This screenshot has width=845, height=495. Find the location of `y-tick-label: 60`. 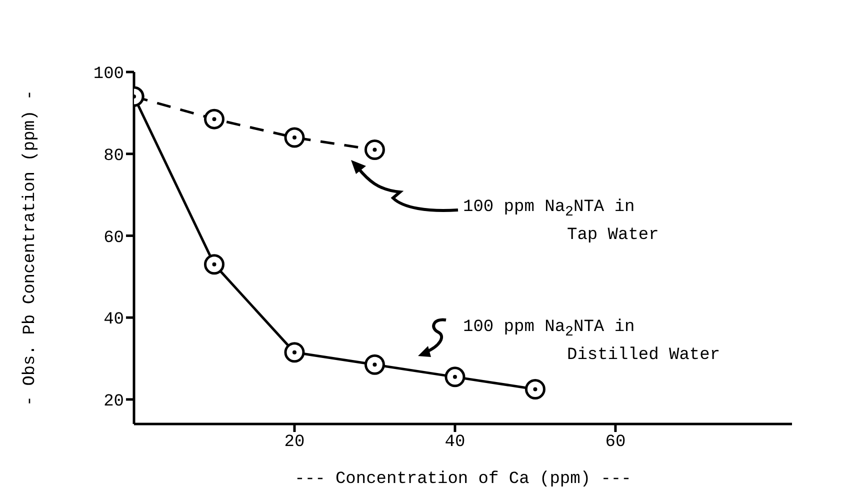

y-tick-label: 60 is located at coordinates (114, 238).